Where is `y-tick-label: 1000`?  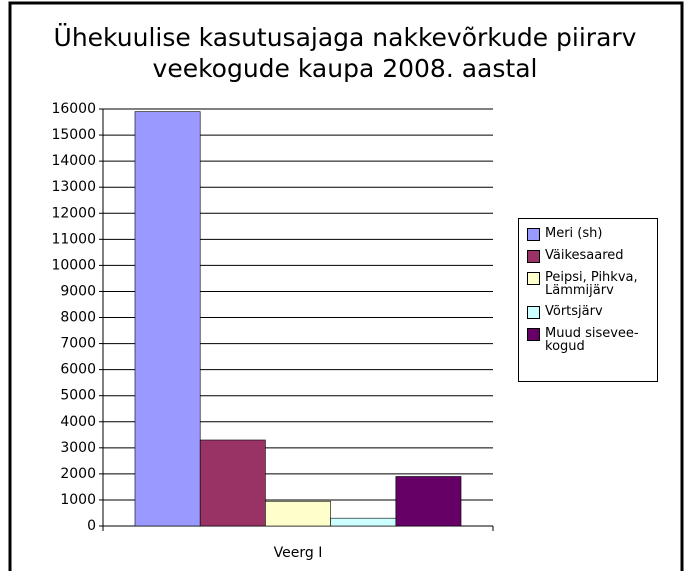 y-tick-label: 1000 is located at coordinates (78, 500).